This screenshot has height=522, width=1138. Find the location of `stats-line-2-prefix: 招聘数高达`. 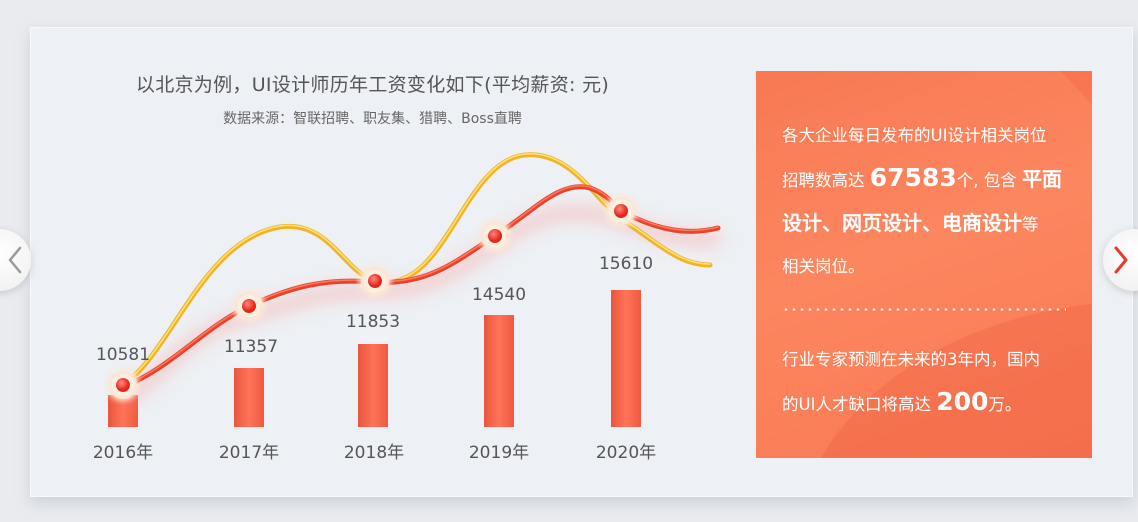

stats-line-2-prefix: 招聘数高达 is located at coordinates (826, 180).